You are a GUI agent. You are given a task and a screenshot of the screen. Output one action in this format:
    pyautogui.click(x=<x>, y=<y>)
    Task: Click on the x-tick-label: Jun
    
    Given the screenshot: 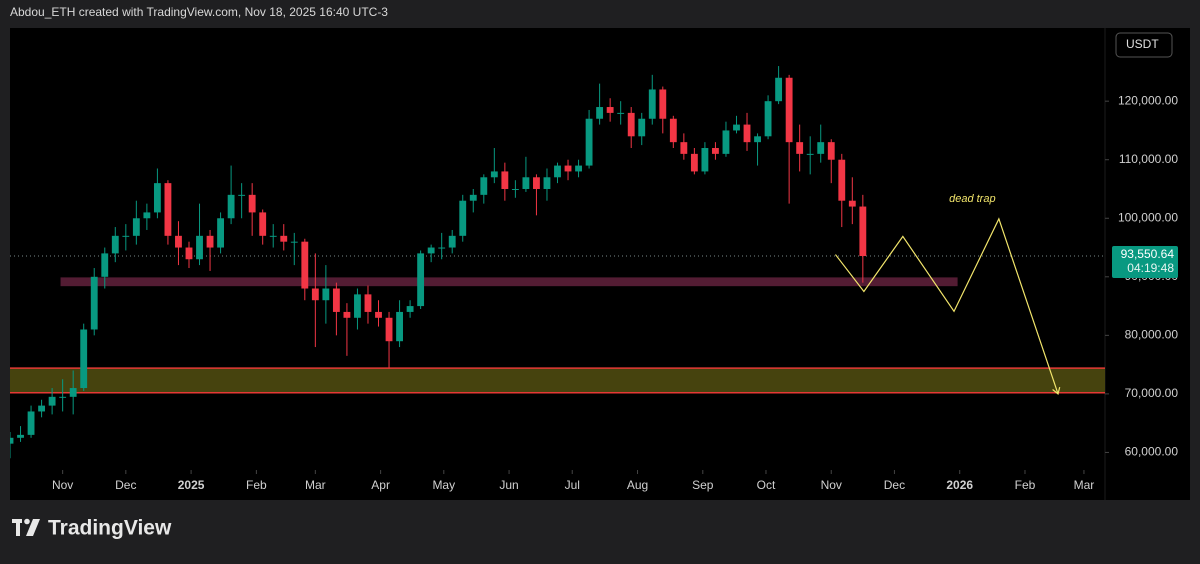 What is the action you would take?
    pyautogui.click(x=508, y=485)
    